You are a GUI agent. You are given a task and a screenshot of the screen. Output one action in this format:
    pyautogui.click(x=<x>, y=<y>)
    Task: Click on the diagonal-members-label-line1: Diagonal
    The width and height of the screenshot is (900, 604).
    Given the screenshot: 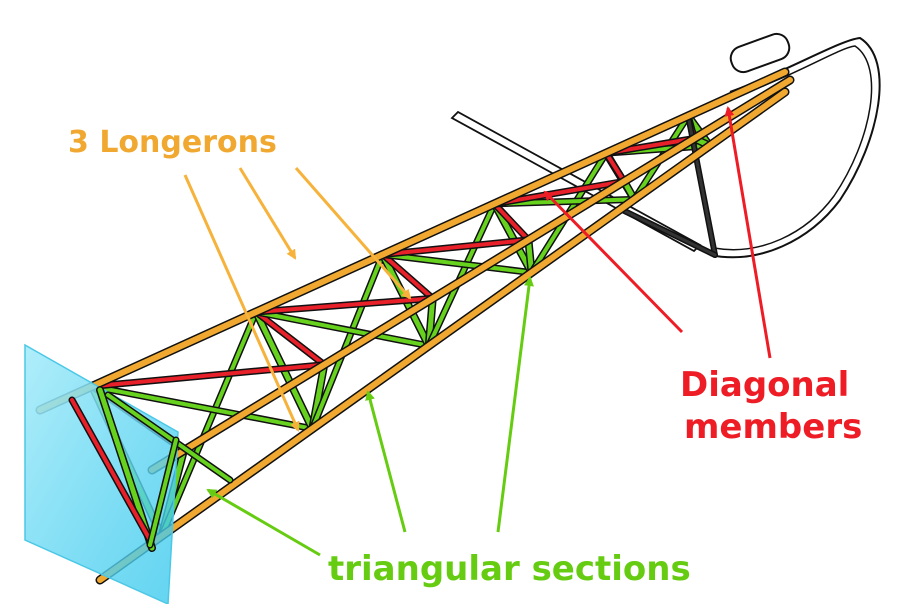 What is the action you would take?
    pyautogui.click(x=764, y=385)
    